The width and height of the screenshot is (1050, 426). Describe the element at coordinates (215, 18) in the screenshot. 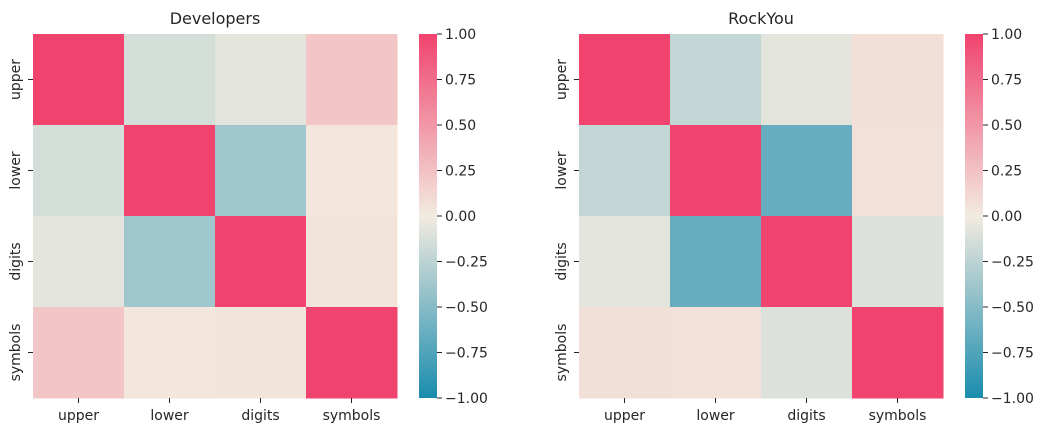

I see `chart-title: Developers` at that location.